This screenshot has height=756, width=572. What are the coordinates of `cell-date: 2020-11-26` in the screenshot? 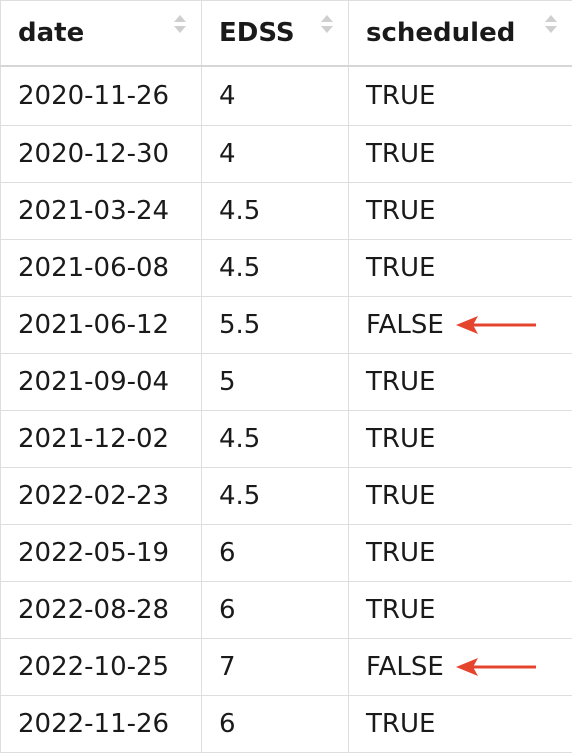 It's located at (101, 95).